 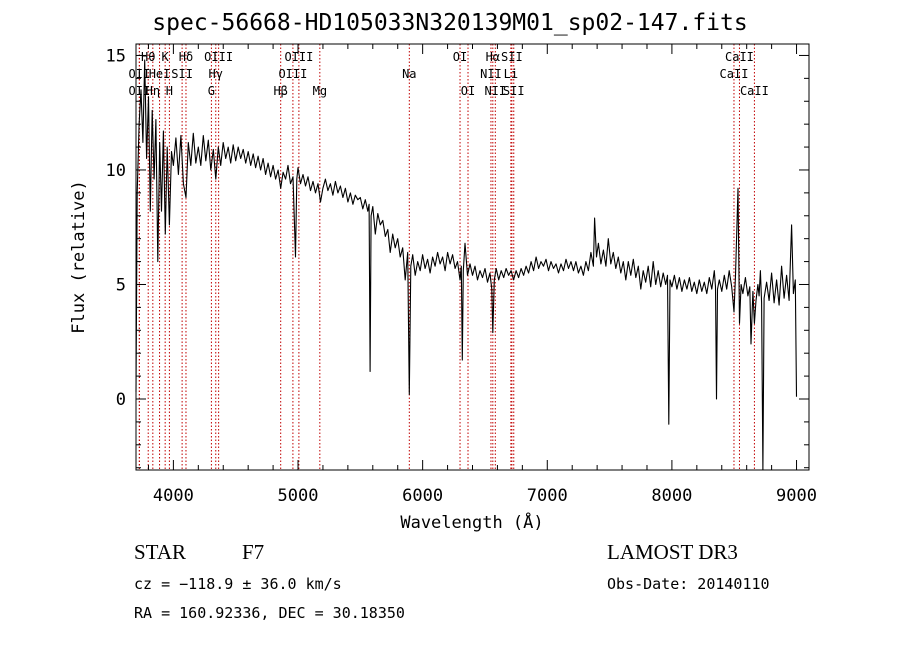 I want to click on spectral-class: STAR, so click(x=160, y=552).